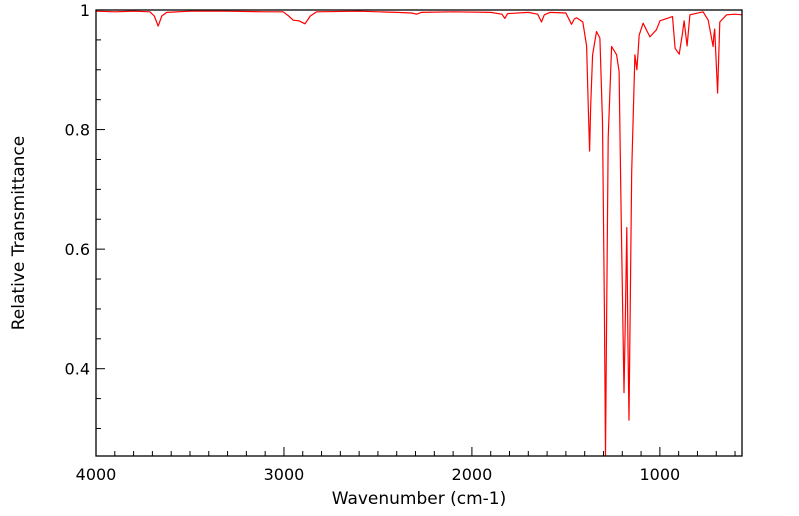 The height and width of the screenshot is (516, 799). Describe the element at coordinates (77, 130) in the screenshot. I see `y-tick-label: 0.8` at that location.